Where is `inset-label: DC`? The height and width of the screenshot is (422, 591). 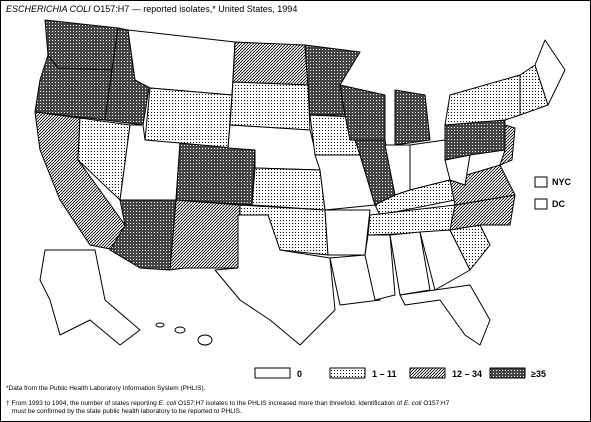
inset-label: DC is located at coordinates (558, 204).